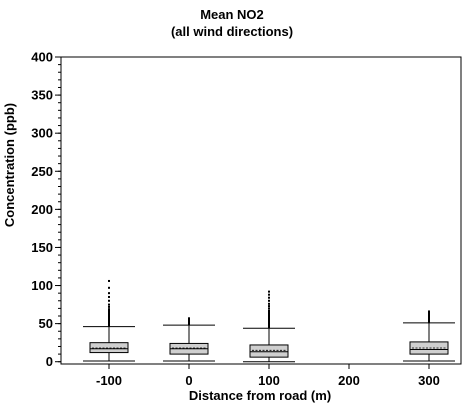  What do you see at coordinates (42, 171) in the screenshot?
I see `y-tick-label: 250` at bounding box center [42, 171].